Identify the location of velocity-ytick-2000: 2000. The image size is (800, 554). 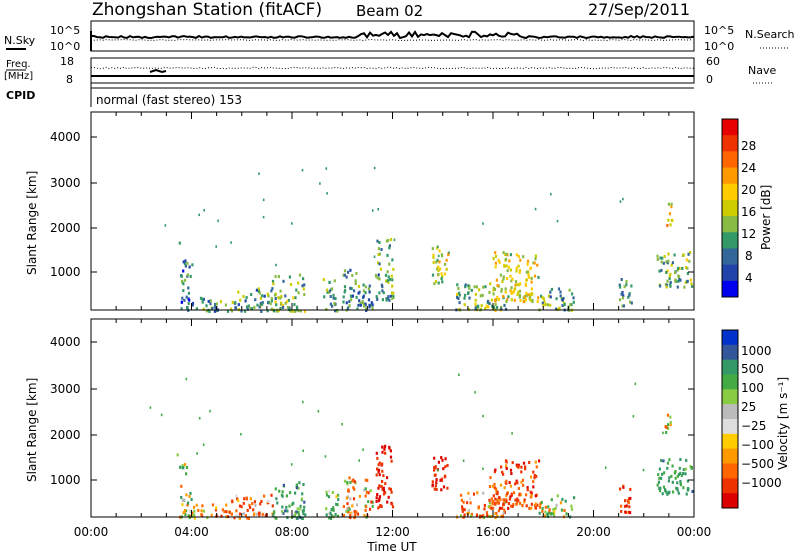
(65, 435).